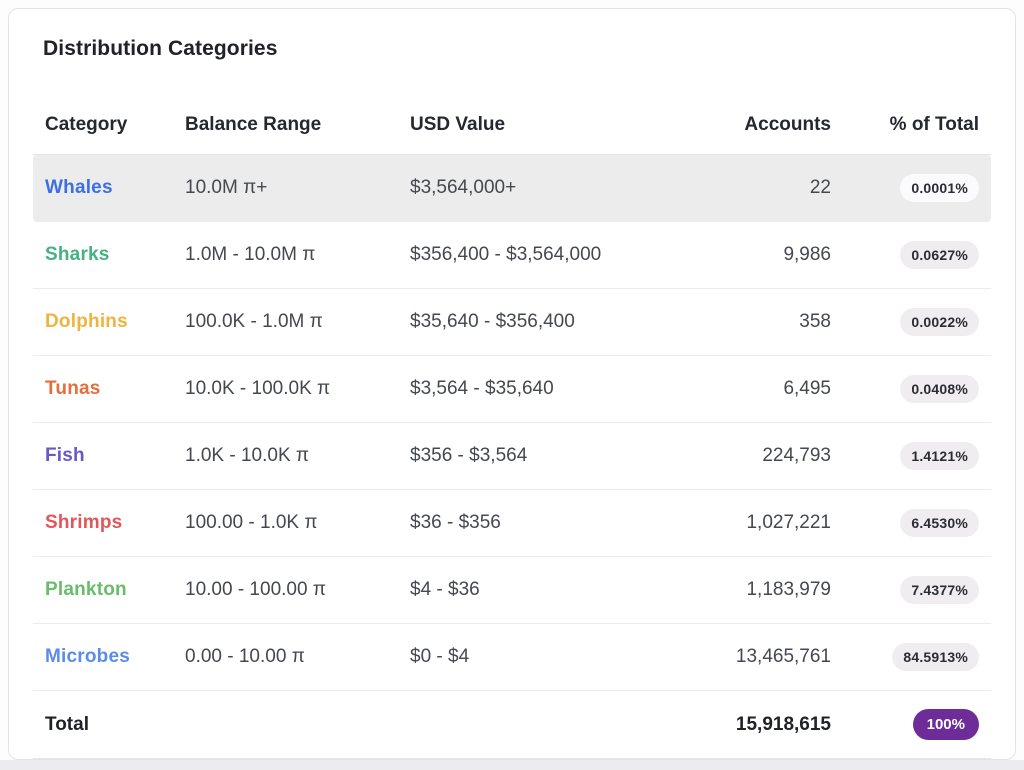 Image resolution: width=1024 pixels, height=770 pixels. Describe the element at coordinates (939, 255) in the screenshot. I see `percent-badge: 0.0627%` at that location.